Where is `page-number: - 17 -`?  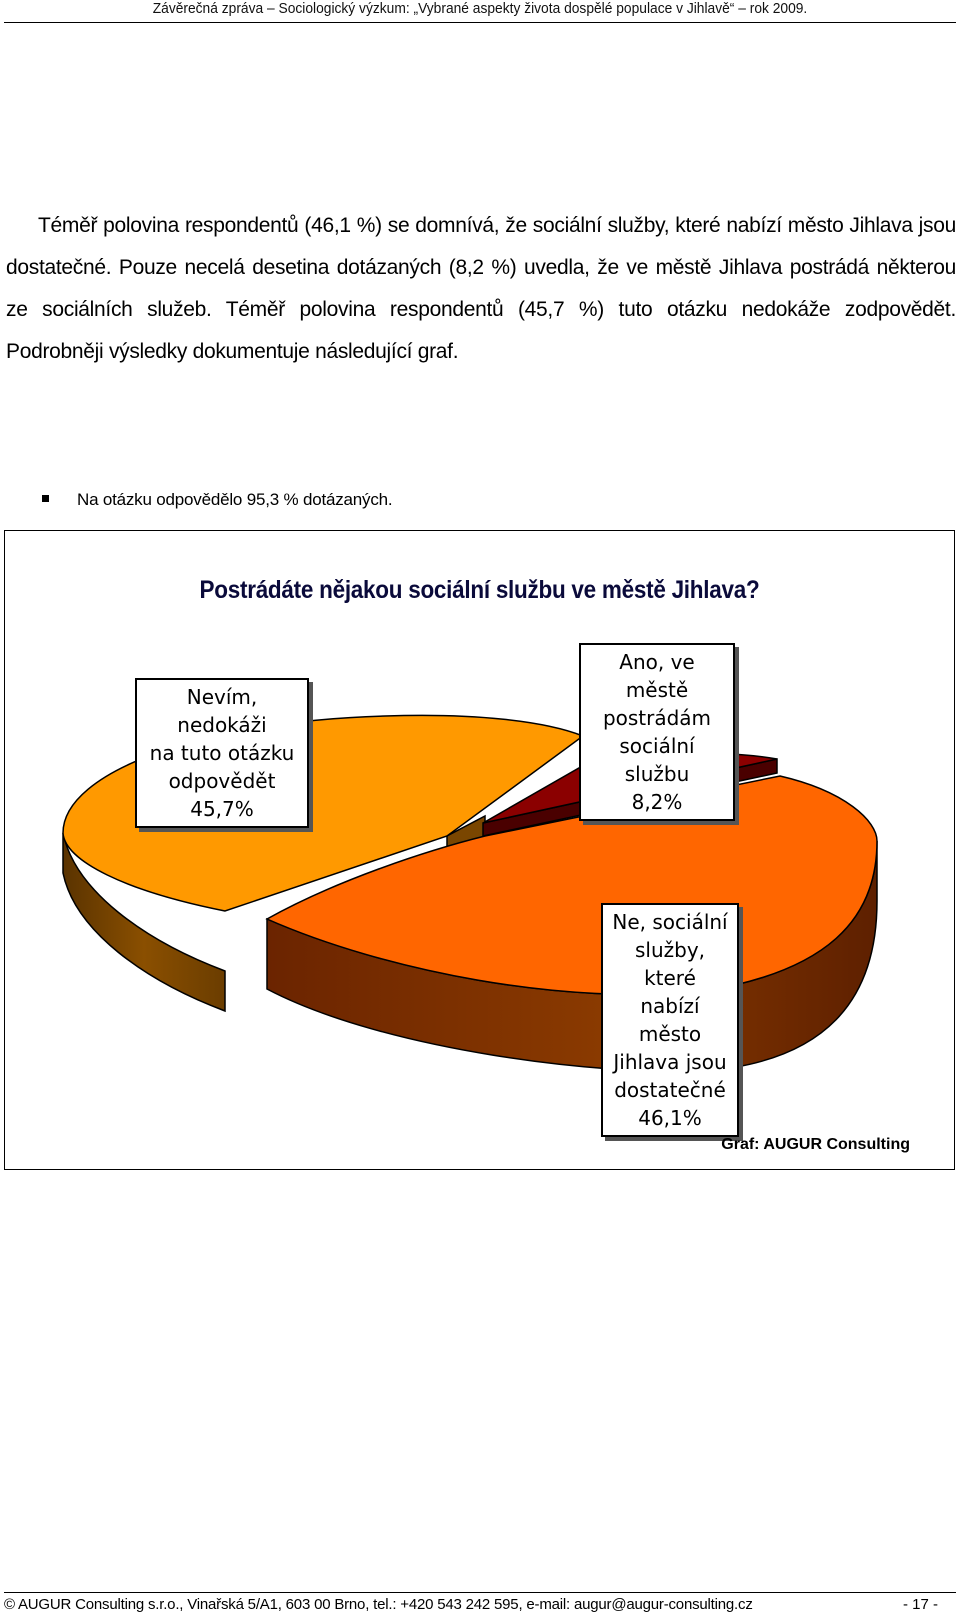
page-number: - 17 - is located at coordinates (920, 1604).